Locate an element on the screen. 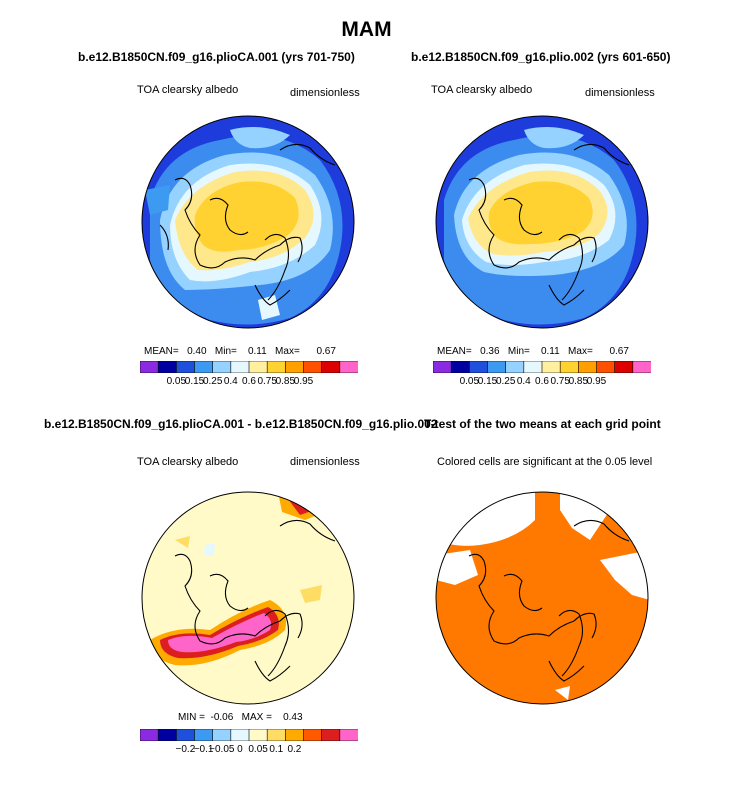 The image size is (733, 792). panel1-colorbar is located at coordinates (249, 367).